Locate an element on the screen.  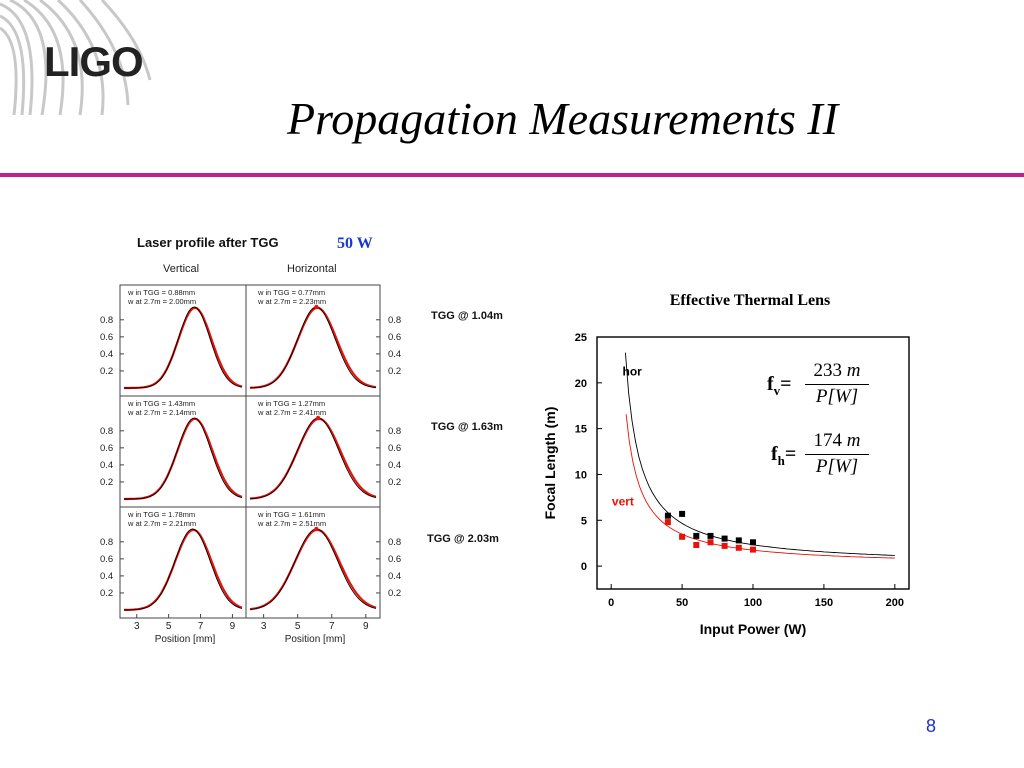
beam-width-annotation: w at 2.7m = 2.21mm is located at coordinates (161, 523).